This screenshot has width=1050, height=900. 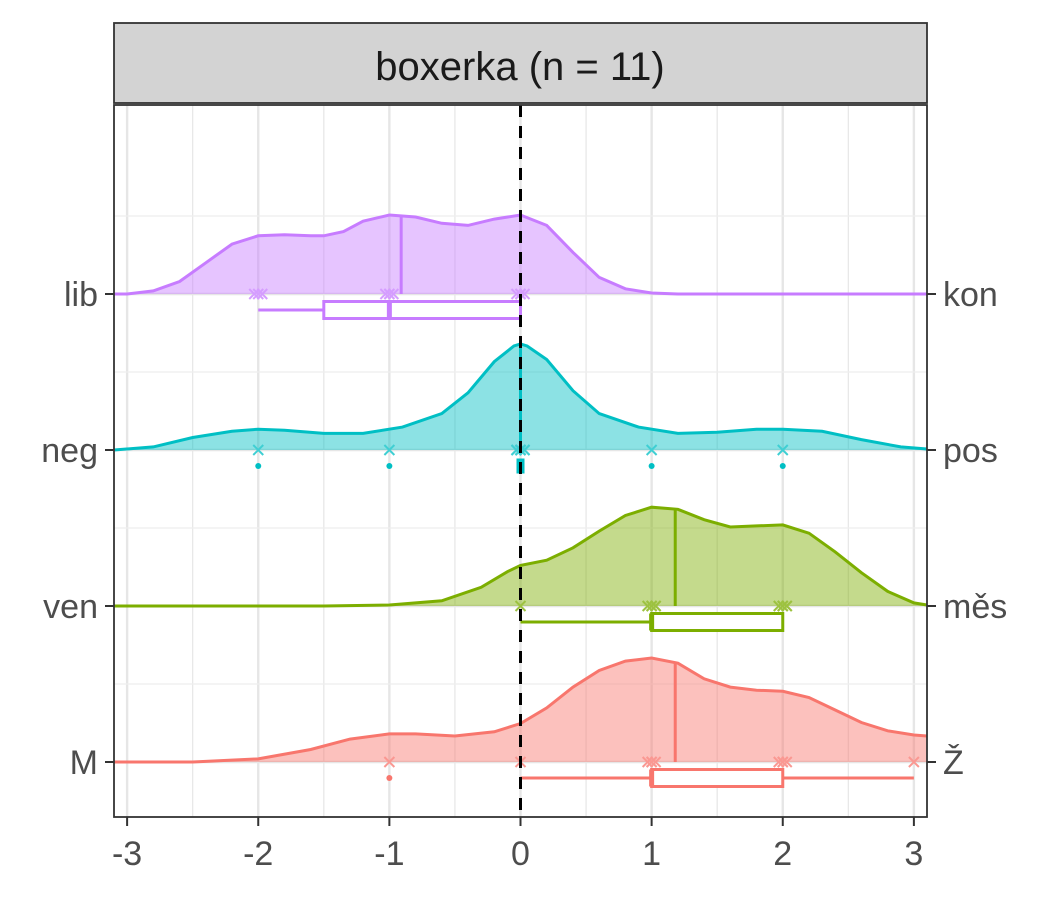 What do you see at coordinates (84, 763) in the screenshot?
I see `y-label-left: M` at bounding box center [84, 763].